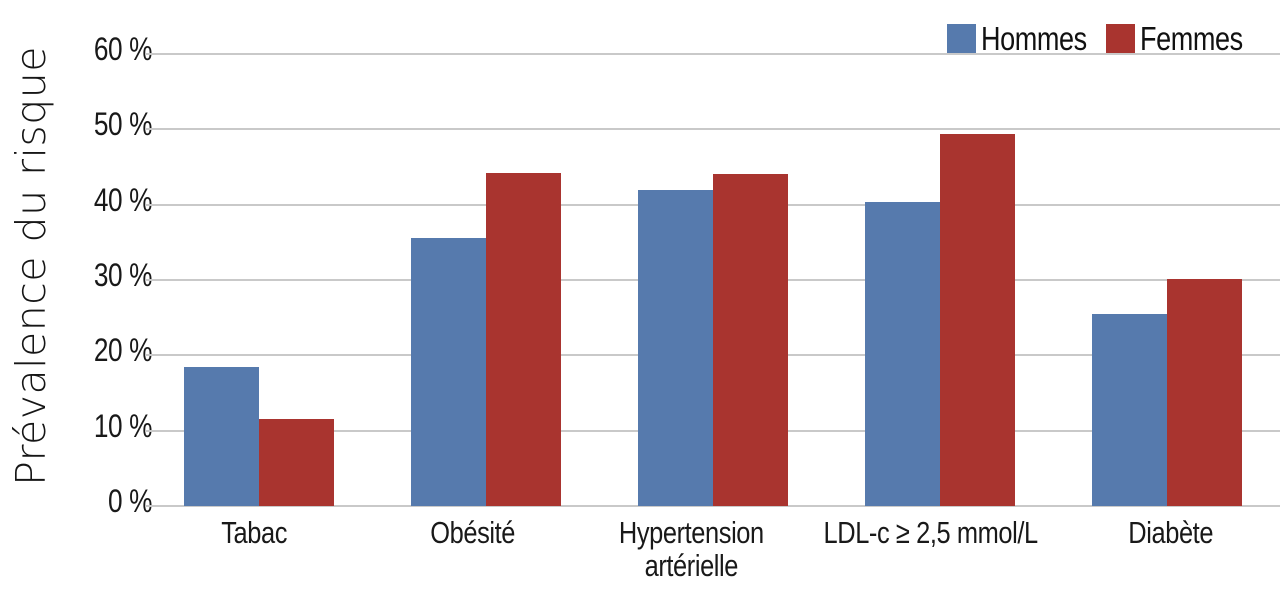 This screenshot has width=1280, height=613. What do you see at coordinates (1171, 532) in the screenshot?
I see `x-tick-label-5: Diabète` at bounding box center [1171, 532].